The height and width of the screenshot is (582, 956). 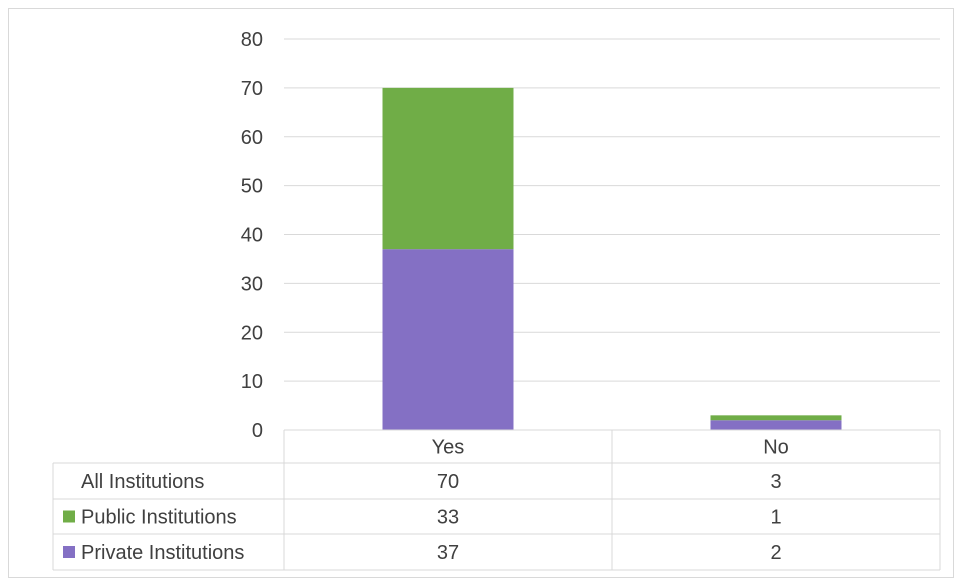 I want to click on x-category-label: Yes, so click(x=448, y=448).